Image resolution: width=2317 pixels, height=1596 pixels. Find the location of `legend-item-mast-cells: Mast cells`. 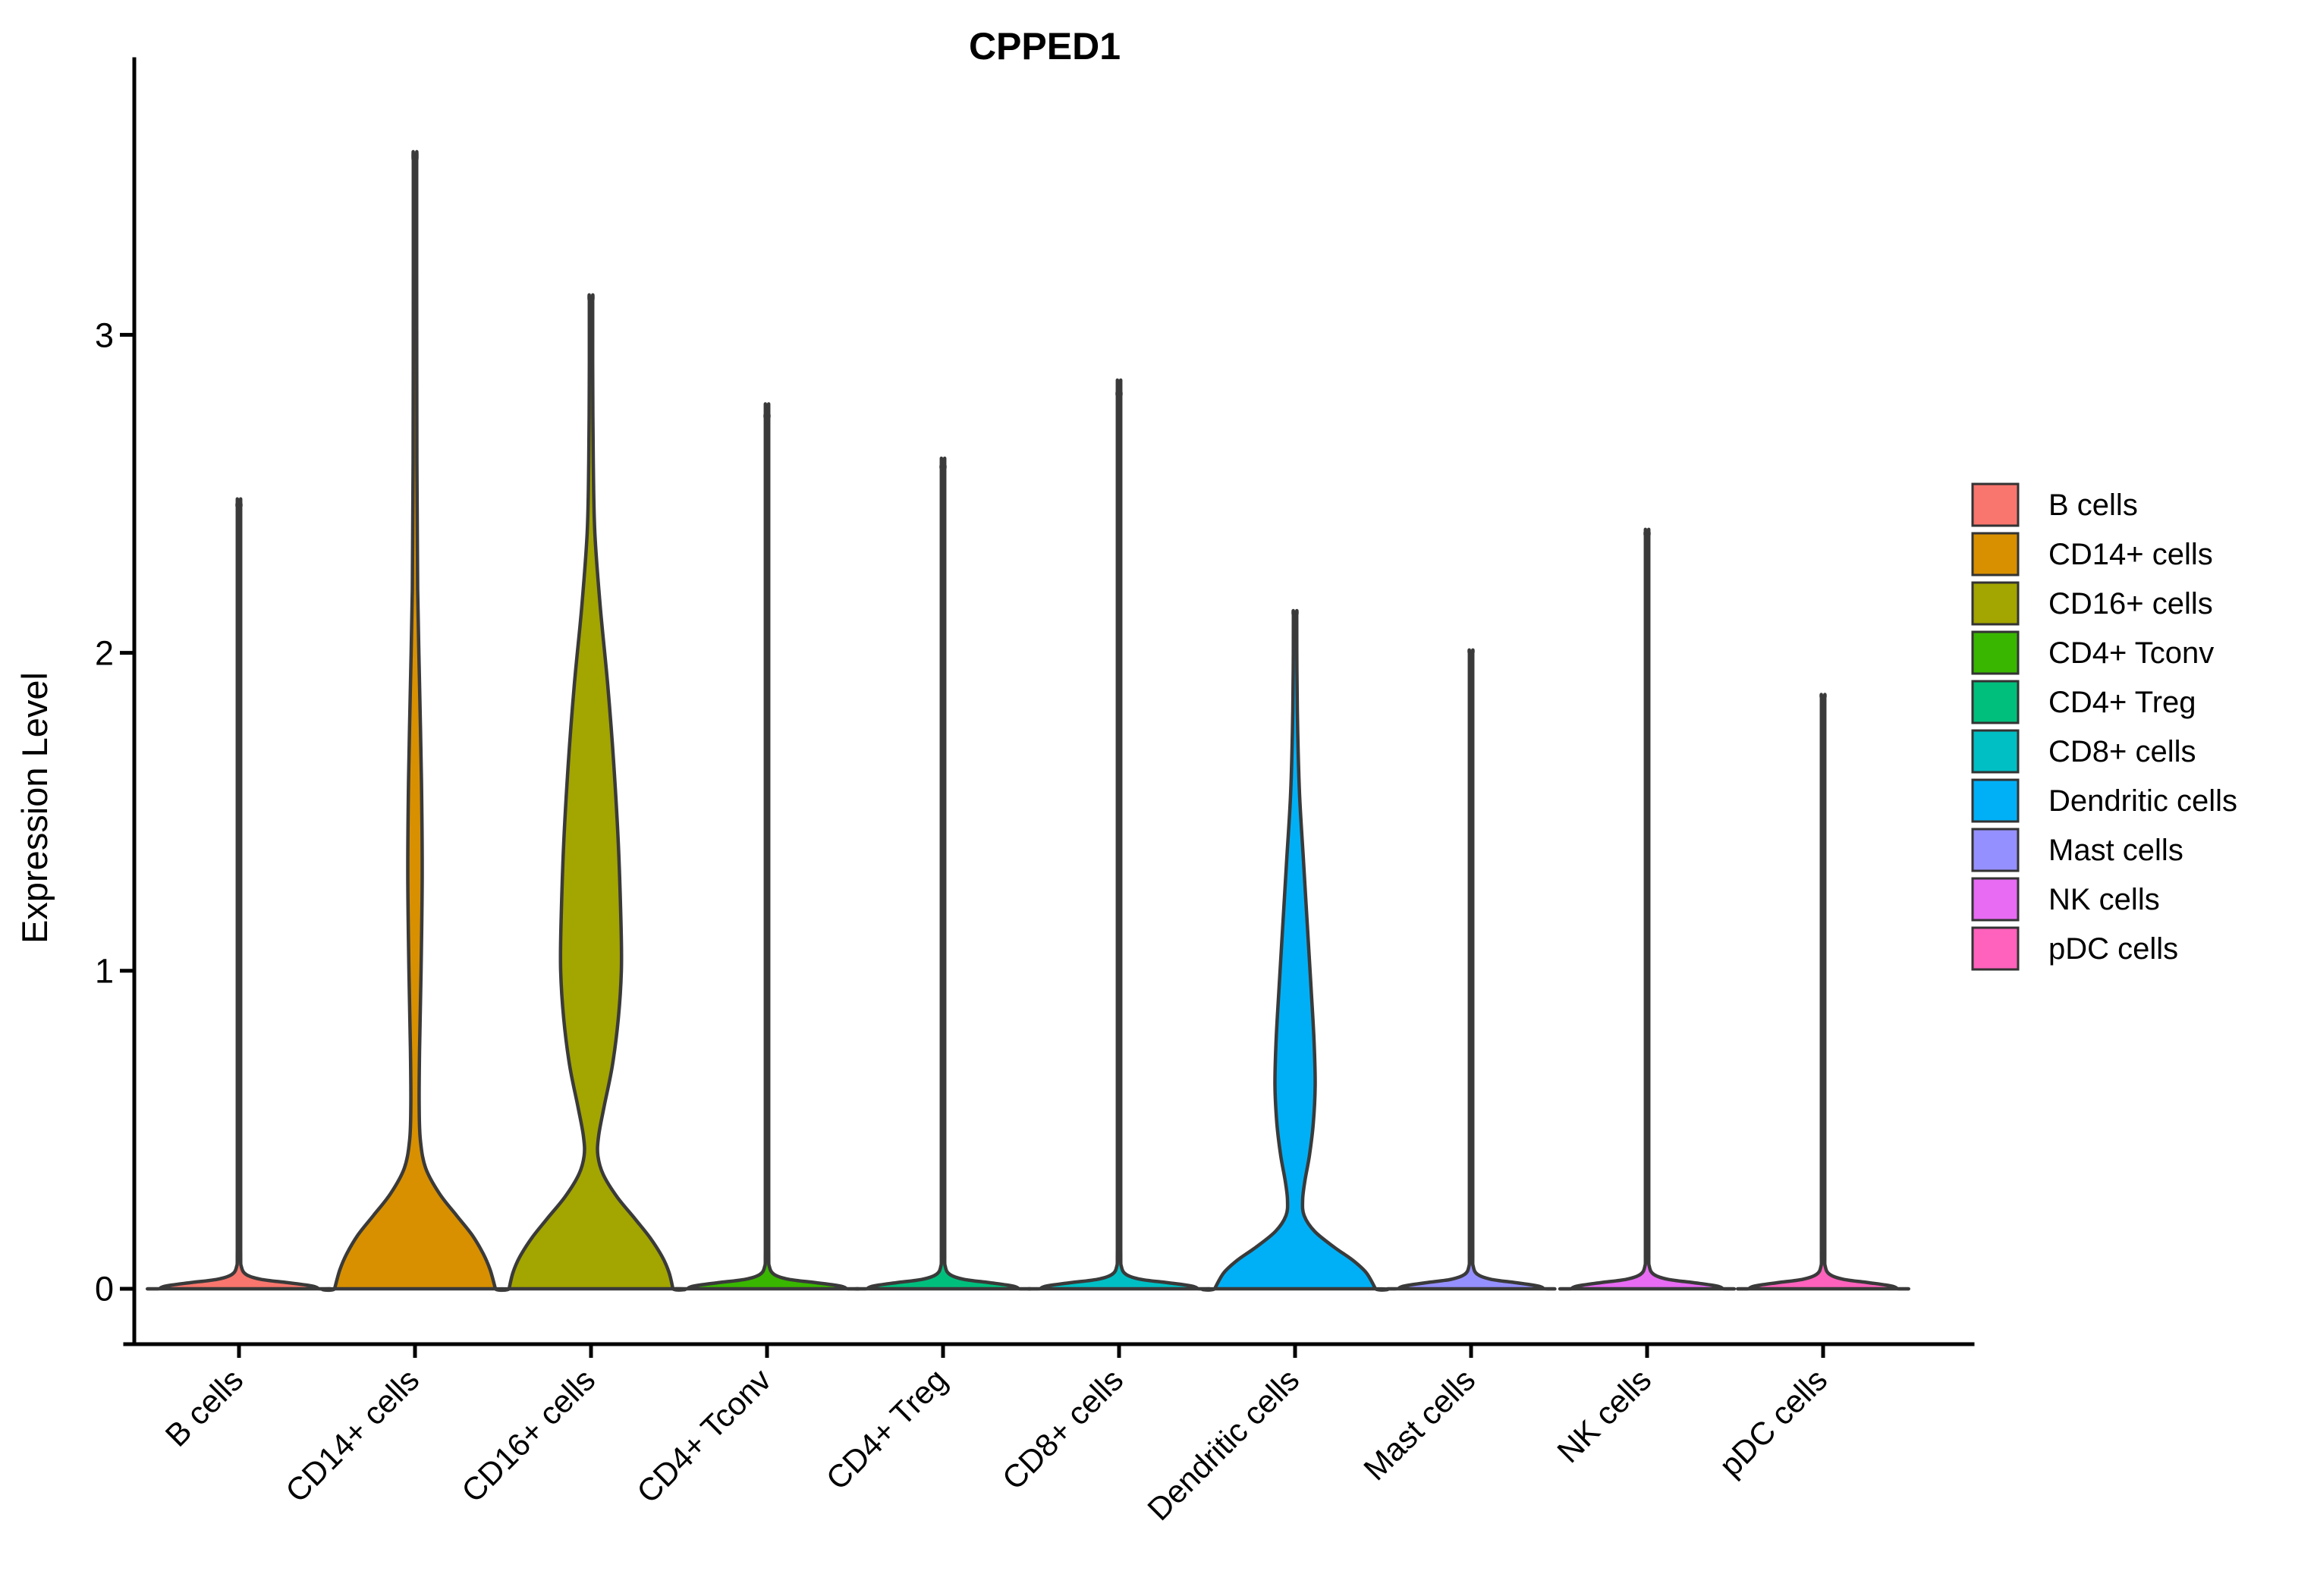

legend-item-mast-cells: Mast cells is located at coordinates (2077, 850).